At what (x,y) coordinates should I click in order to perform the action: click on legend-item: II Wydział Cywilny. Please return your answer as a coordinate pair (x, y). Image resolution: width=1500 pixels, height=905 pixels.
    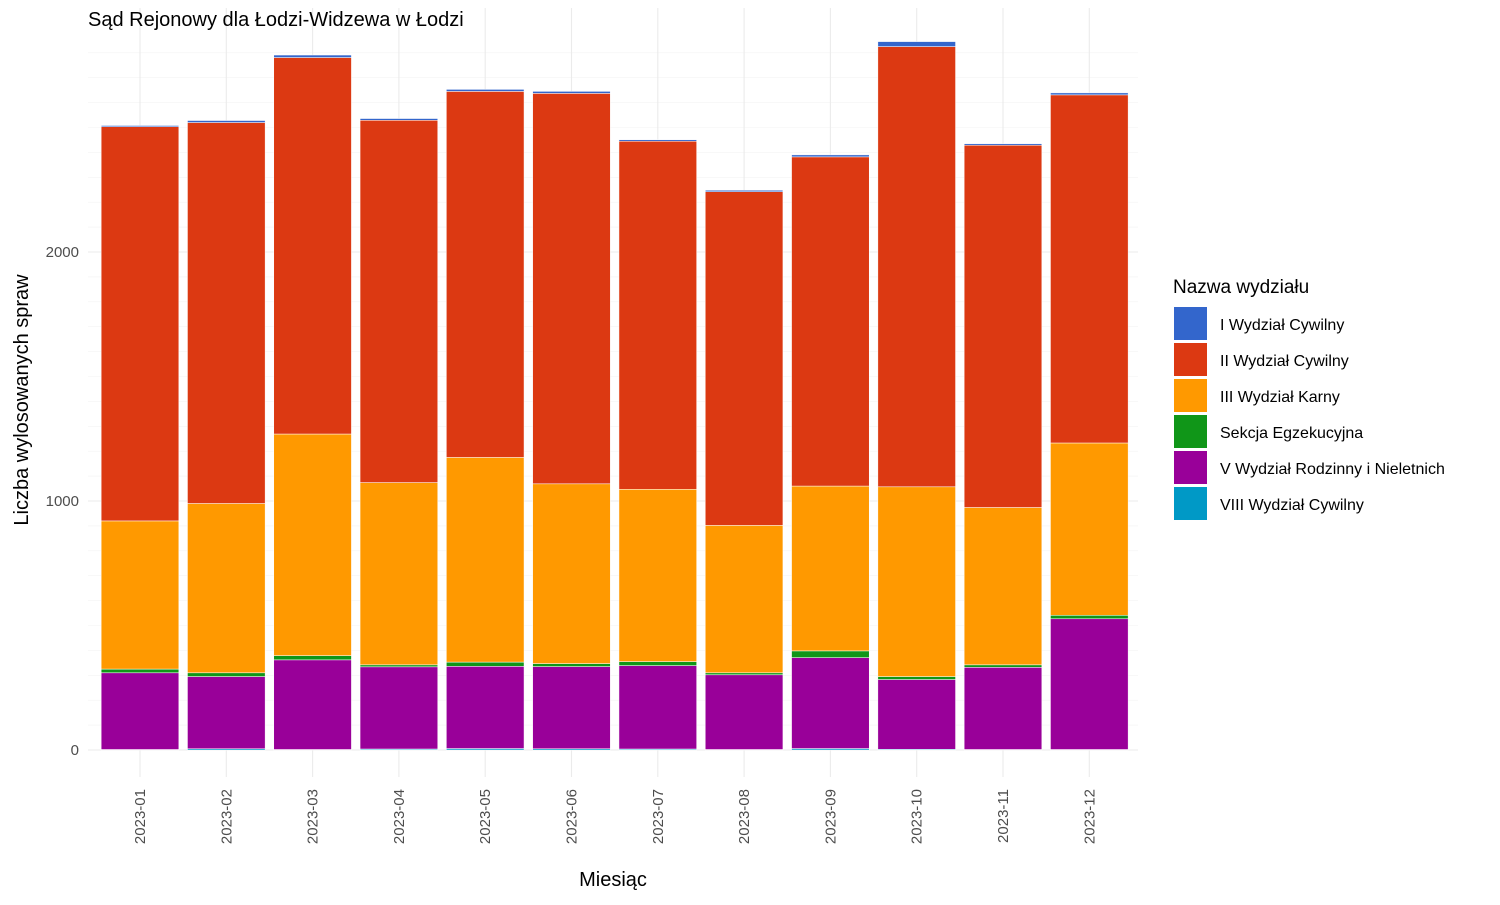
    Looking at the image, I should click on (1261, 359).